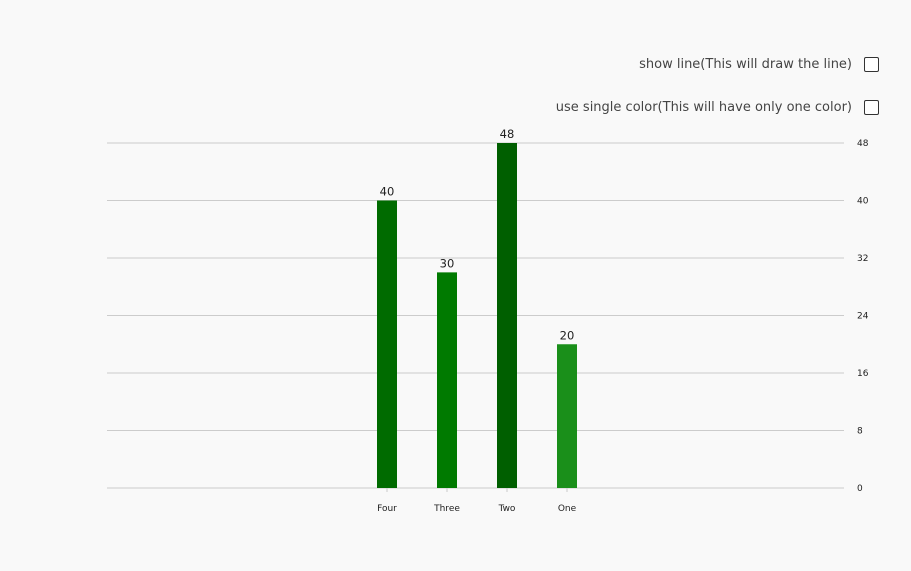 This screenshot has height=571, width=911. I want to click on data-label: 48, so click(507, 134).